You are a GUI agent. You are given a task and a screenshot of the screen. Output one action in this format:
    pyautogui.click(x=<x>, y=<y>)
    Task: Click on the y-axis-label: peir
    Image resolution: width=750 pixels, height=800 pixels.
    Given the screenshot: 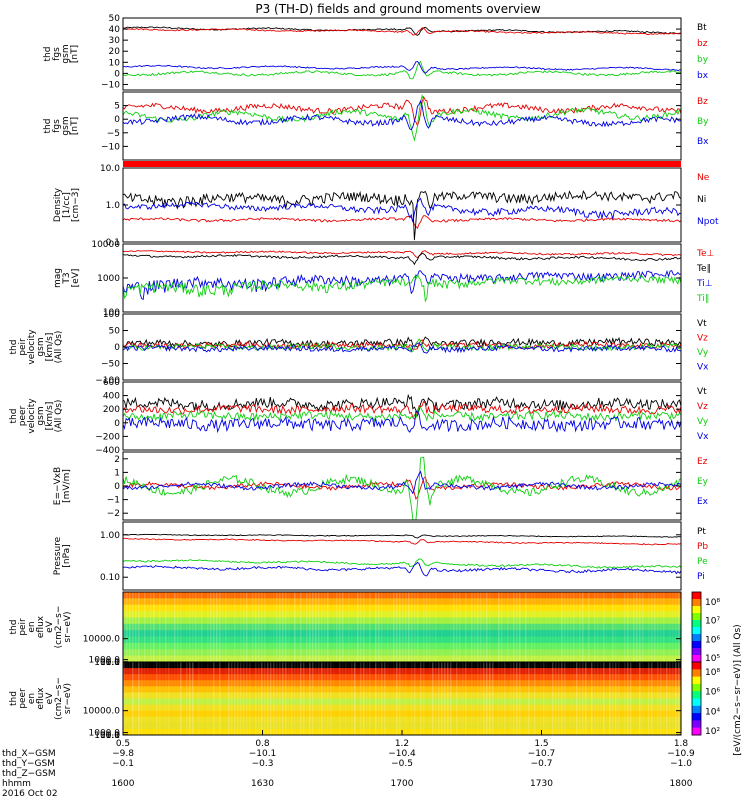 What is the action you would take?
    pyautogui.click(x=23, y=627)
    